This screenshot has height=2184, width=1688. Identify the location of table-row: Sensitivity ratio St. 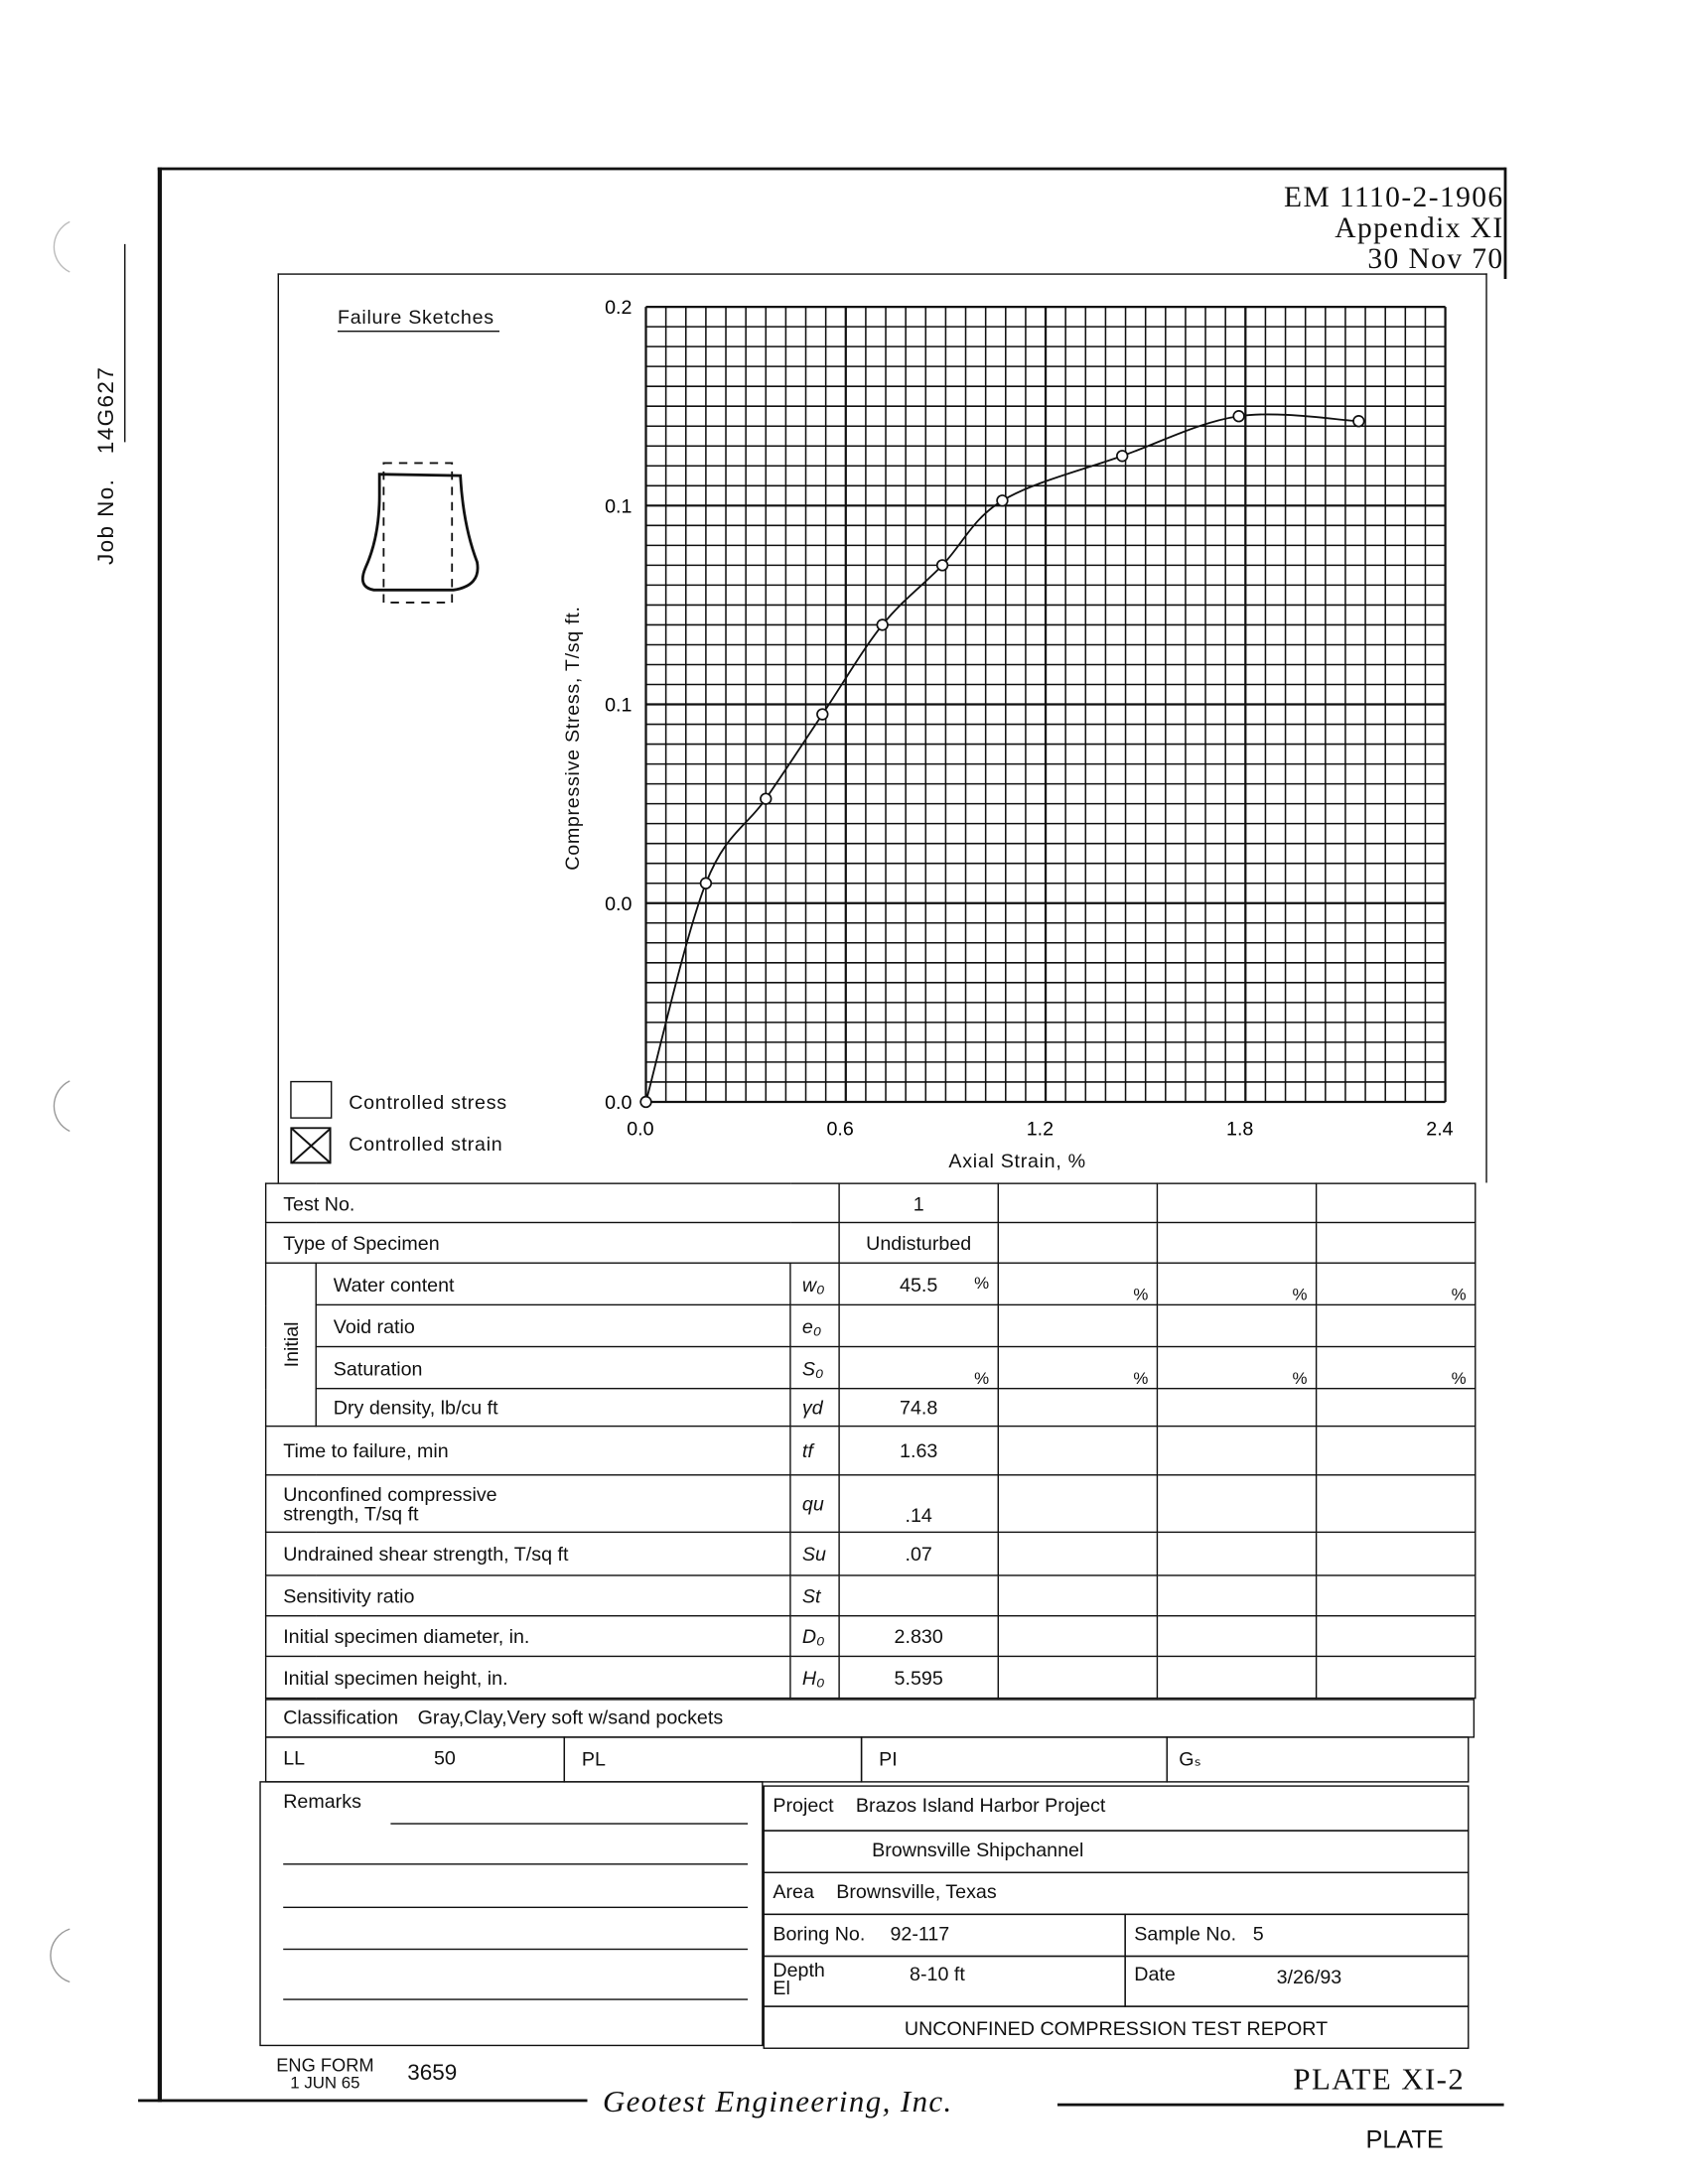
(870, 1595).